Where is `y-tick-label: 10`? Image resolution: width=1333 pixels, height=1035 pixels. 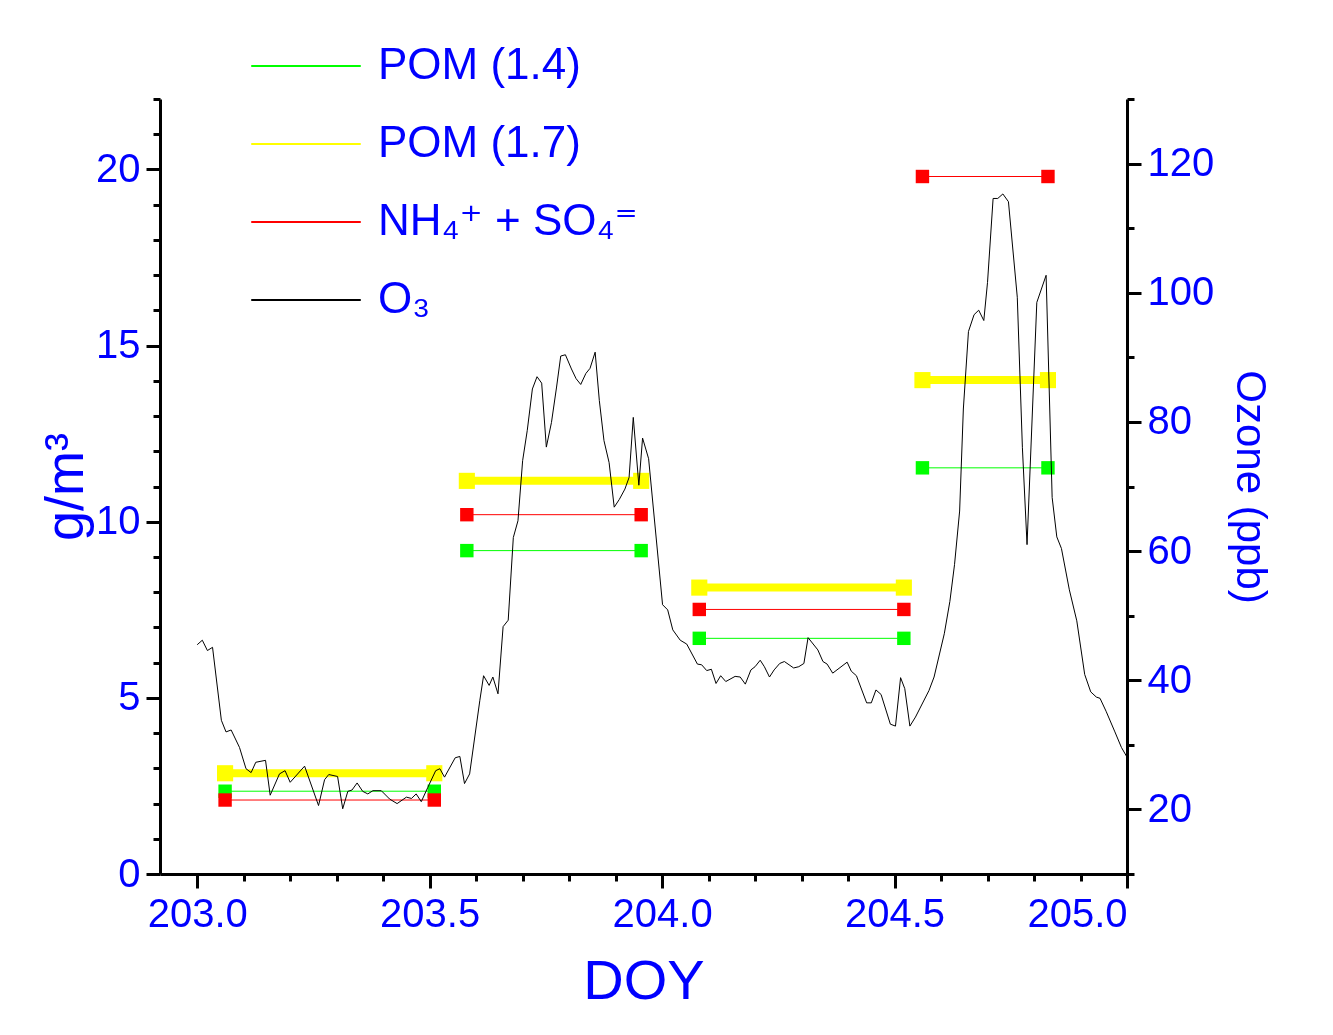
y-tick-label: 10 is located at coordinates (118, 520).